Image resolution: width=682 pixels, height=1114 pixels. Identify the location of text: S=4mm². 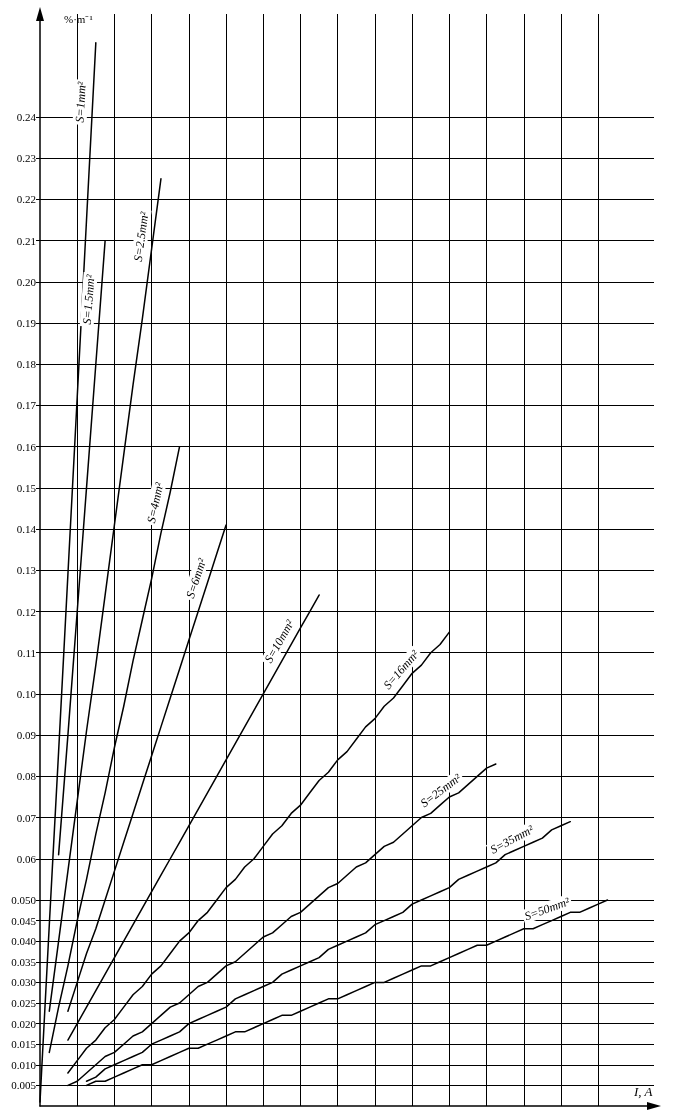
(155, 502).